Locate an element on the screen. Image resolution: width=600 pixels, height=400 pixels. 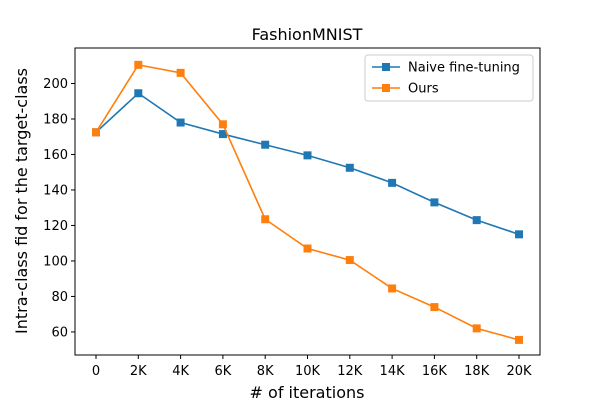
y-tick-label: 200 is located at coordinates (55, 84).